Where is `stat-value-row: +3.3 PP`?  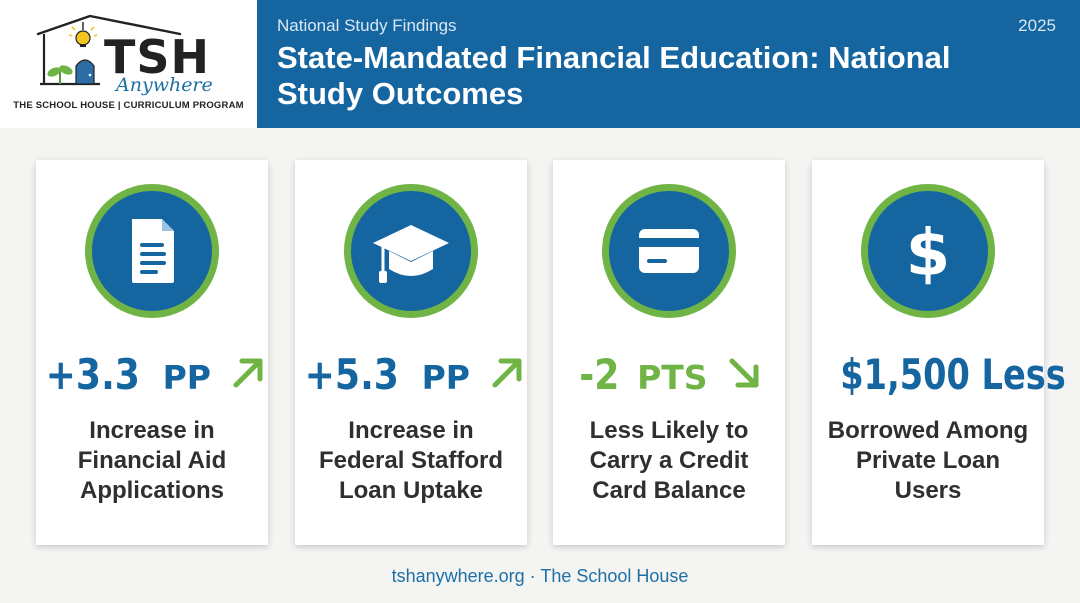 stat-value-row: +3.3 PP is located at coordinates (152, 376).